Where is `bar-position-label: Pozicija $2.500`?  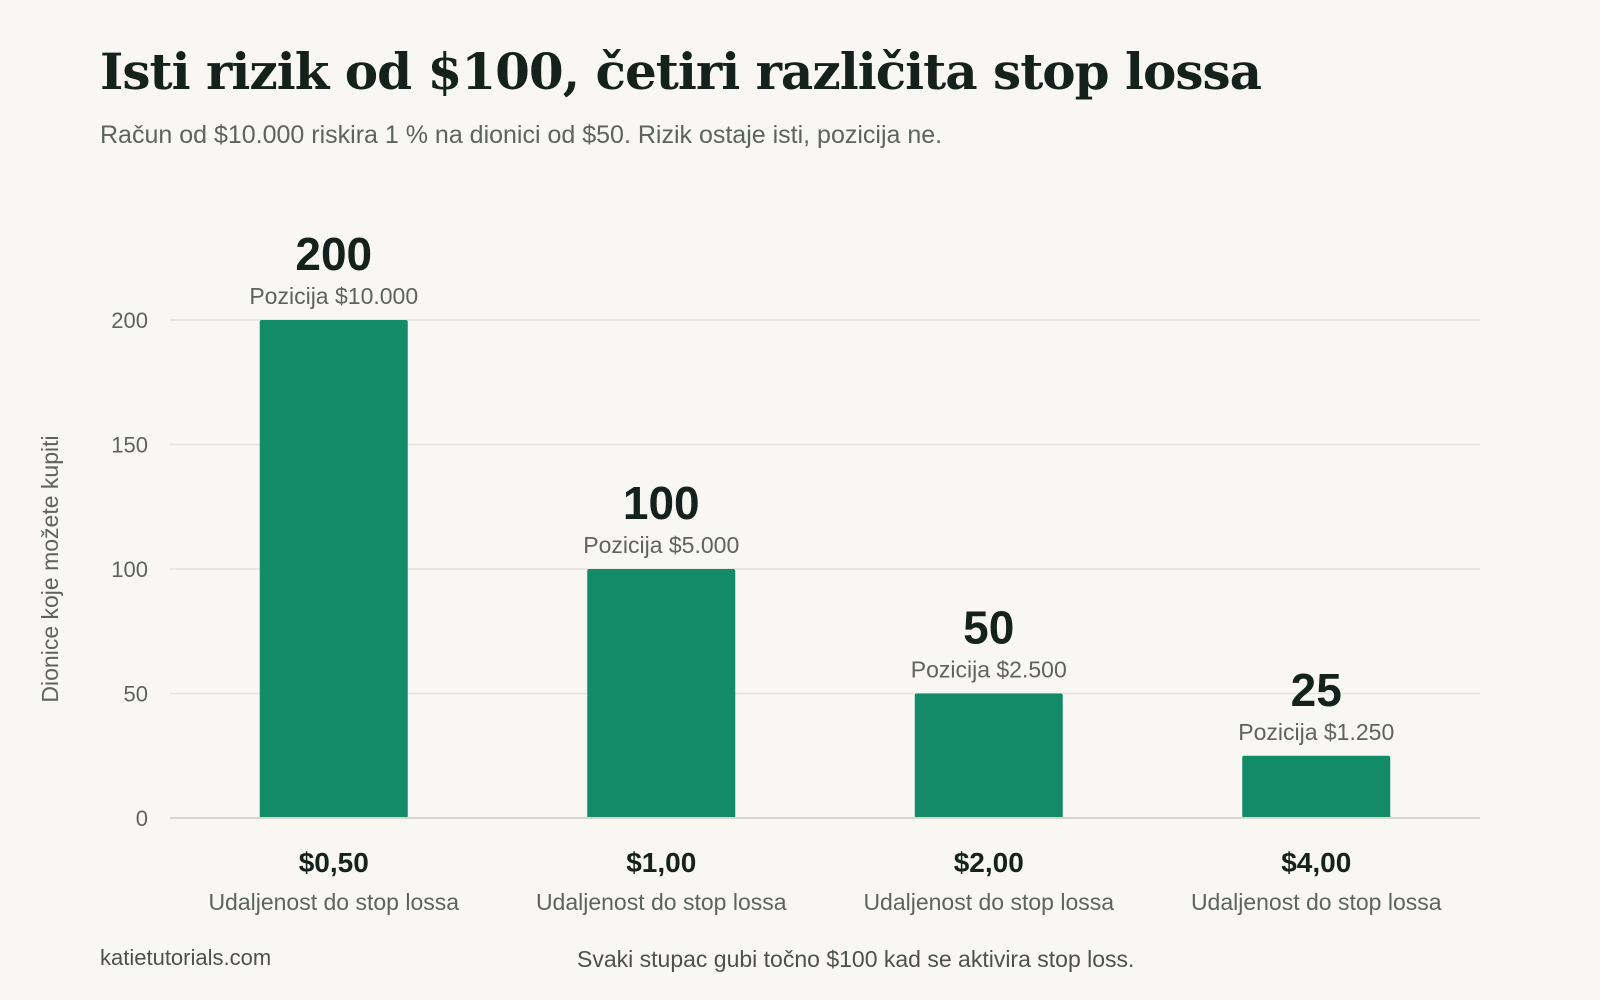
bar-position-label: Pozicija $2.500 is located at coordinates (989, 670).